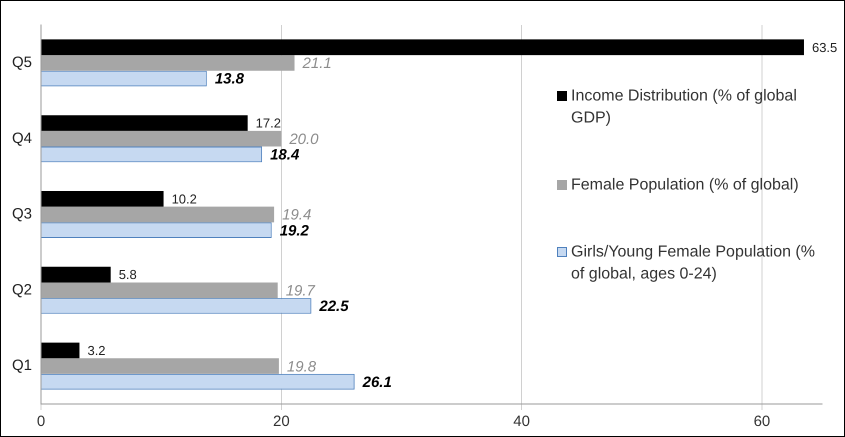  Describe the element at coordinates (317, 63) in the screenshot. I see `data-label: 21.1` at that location.